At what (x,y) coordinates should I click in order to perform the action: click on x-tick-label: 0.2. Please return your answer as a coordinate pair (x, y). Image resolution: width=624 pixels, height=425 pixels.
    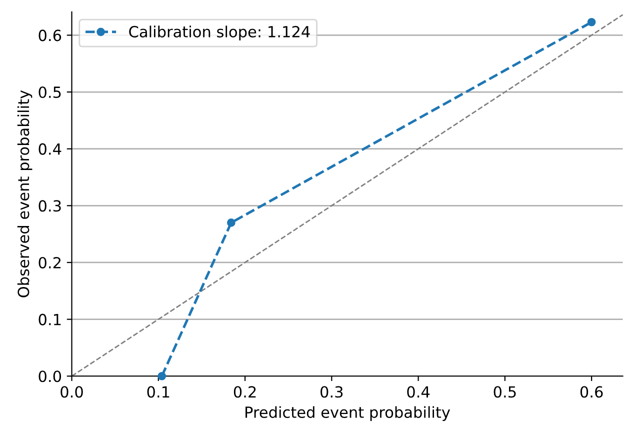
    Looking at the image, I should click on (245, 392).